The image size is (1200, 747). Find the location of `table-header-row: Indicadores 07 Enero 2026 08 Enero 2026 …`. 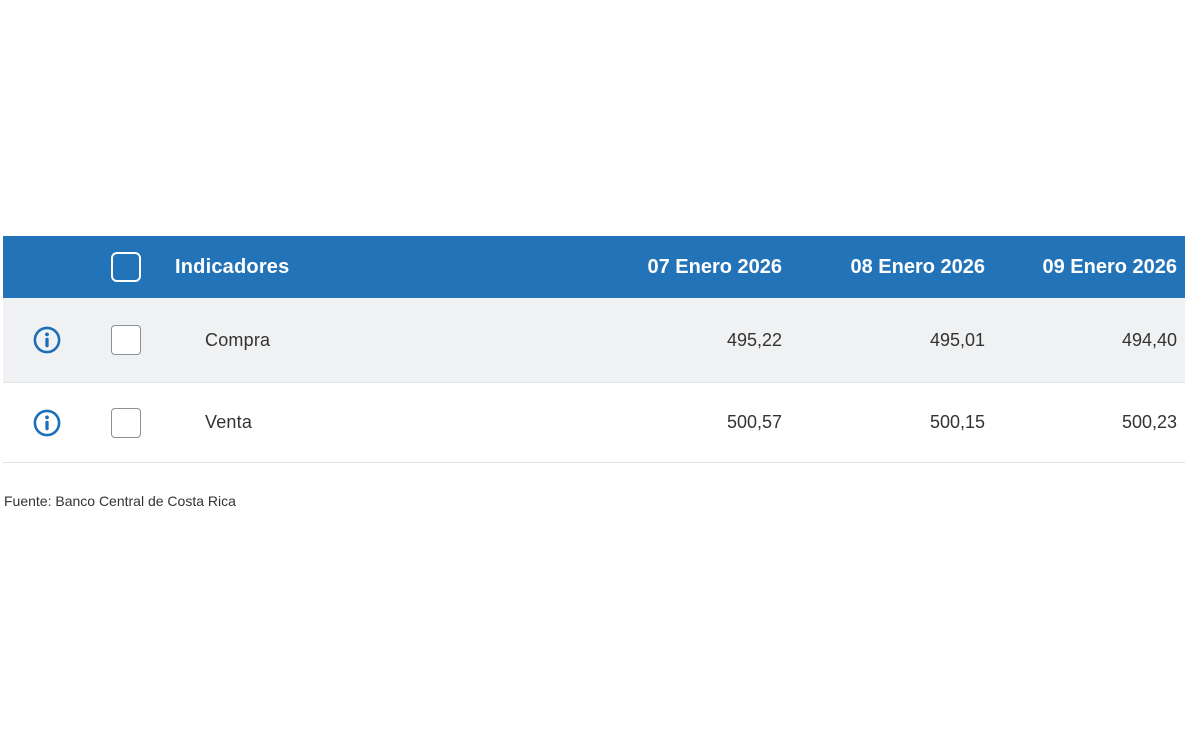

table-header-row: Indicadores 07 Enero 2026 08 Enero 2026 … is located at coordinates (594, 267).